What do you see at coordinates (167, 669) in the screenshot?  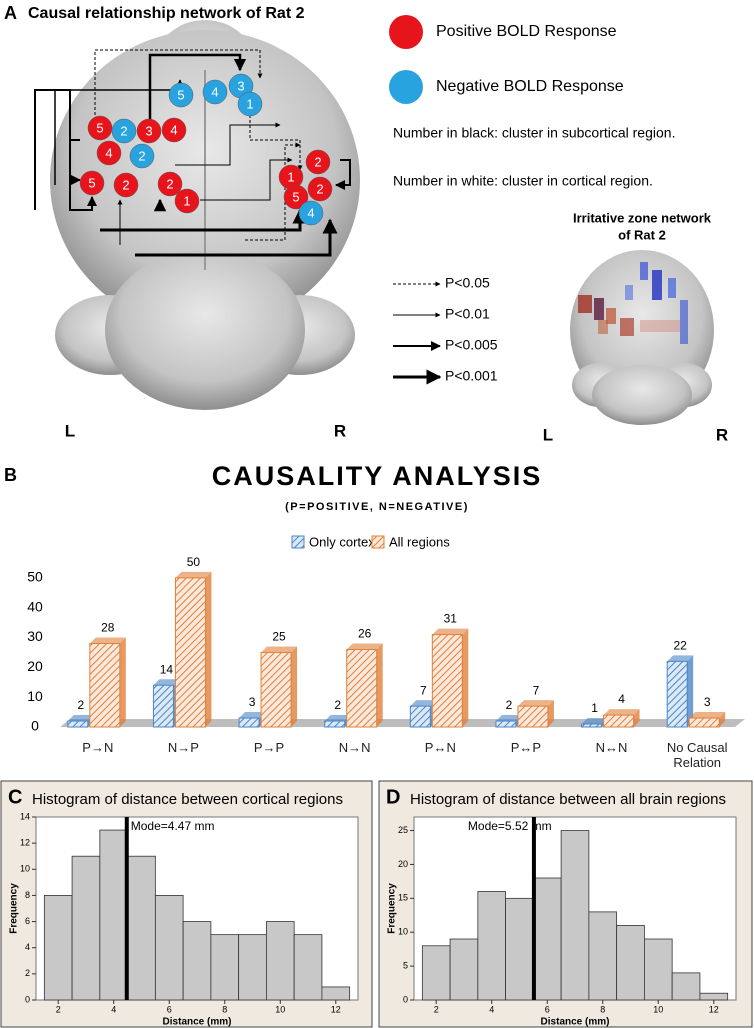 I see `value-label: 14` at bounding box center [167, 669].